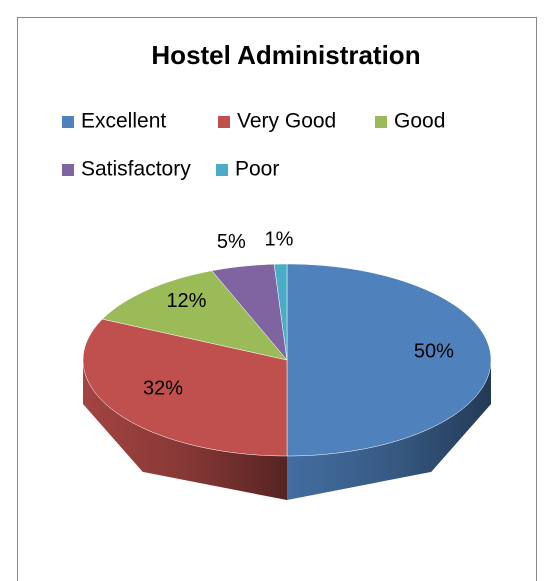  What do you see at coordinates (186, 301) in the screenshot?
I see `data-label: 12%` at bounding box center [186, 301].